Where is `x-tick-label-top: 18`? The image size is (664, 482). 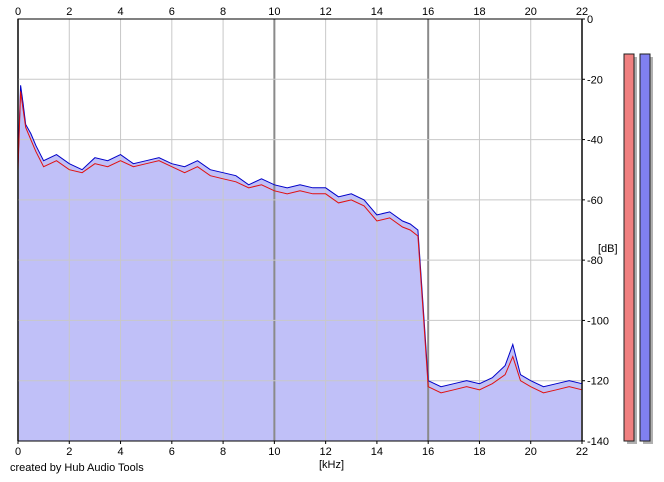 x-tick-label-top: 18 is located at coordinates (479, 12).